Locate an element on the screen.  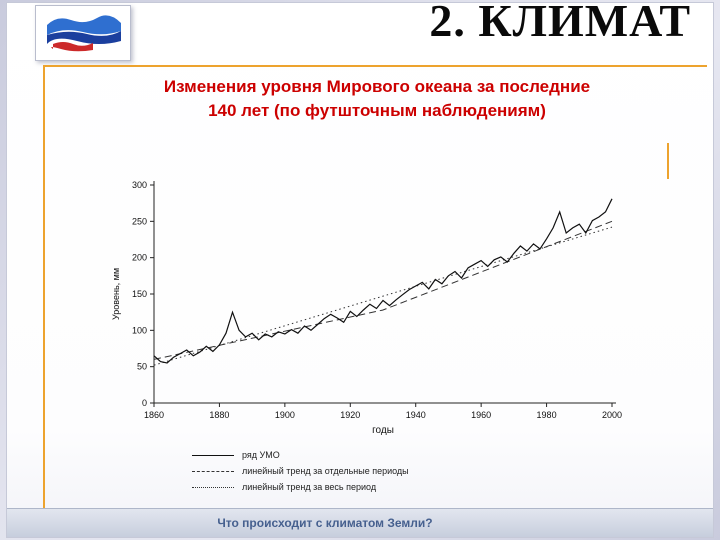
svg-text: 300 is located at coordinates (139, 185).